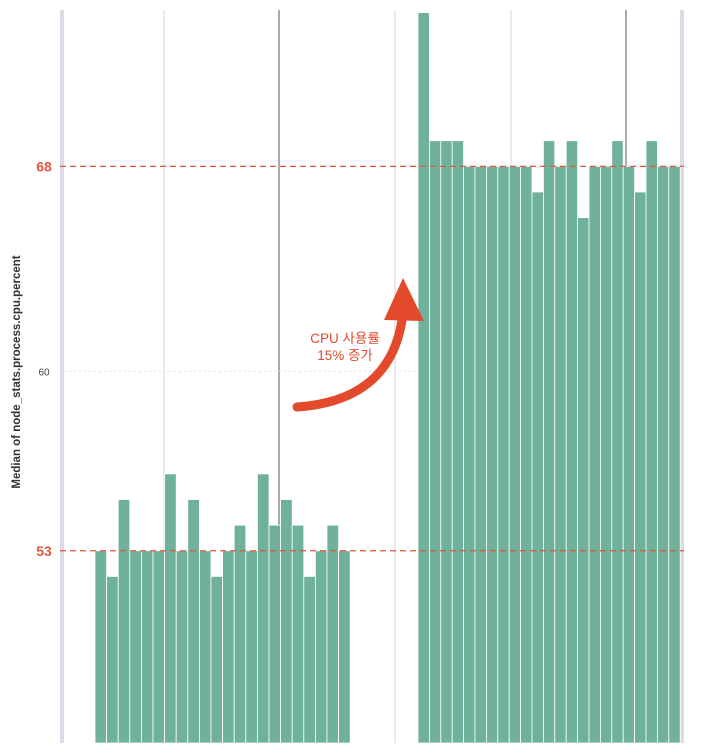  Describe the element at coordinates (345, 338) in the screenshot. I see `annotation-line-1: CPU 사용률` at that location.